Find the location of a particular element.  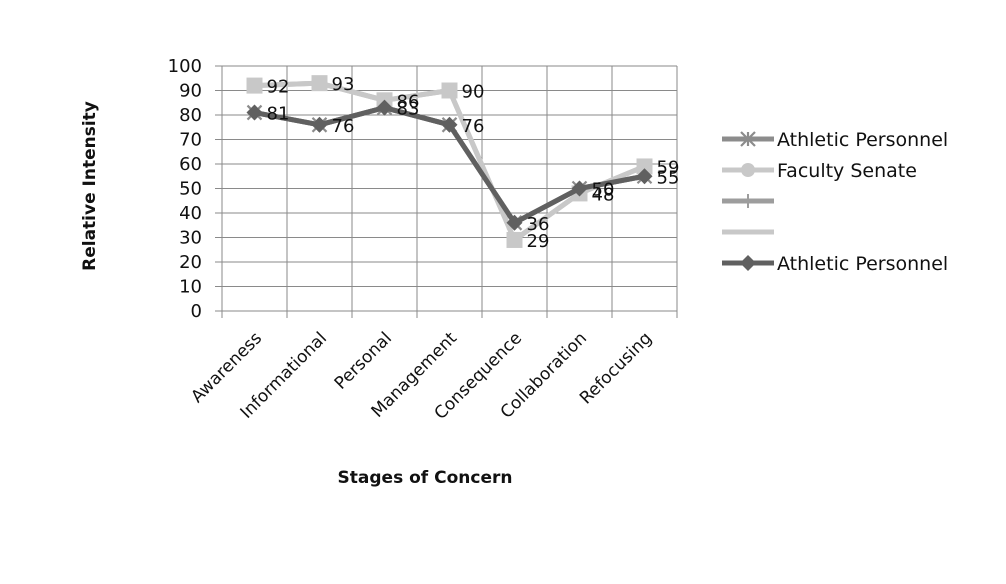

data-label: 81 is located at coordinates (278, 114).